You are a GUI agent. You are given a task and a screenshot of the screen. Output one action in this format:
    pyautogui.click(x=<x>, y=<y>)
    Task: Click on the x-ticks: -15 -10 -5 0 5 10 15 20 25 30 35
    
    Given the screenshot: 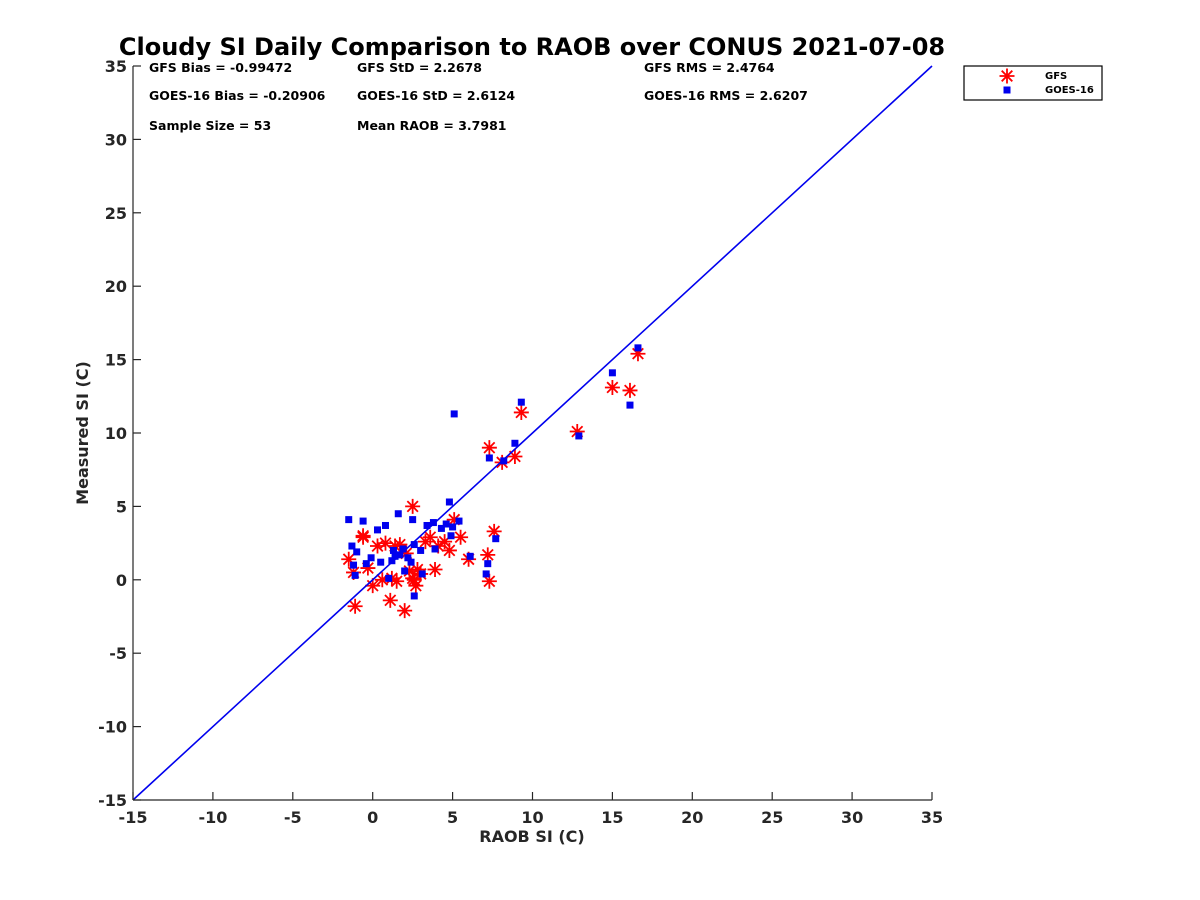 What is the action you would take?
    pyautogui.click(x=531, y=809)
    